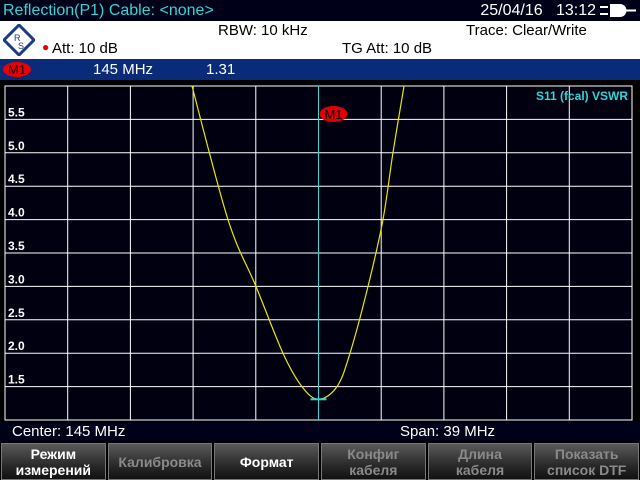 This screenshot has width=640, height=480. I want to click on softkey-label: Показать список DTF, so click(587, 461).